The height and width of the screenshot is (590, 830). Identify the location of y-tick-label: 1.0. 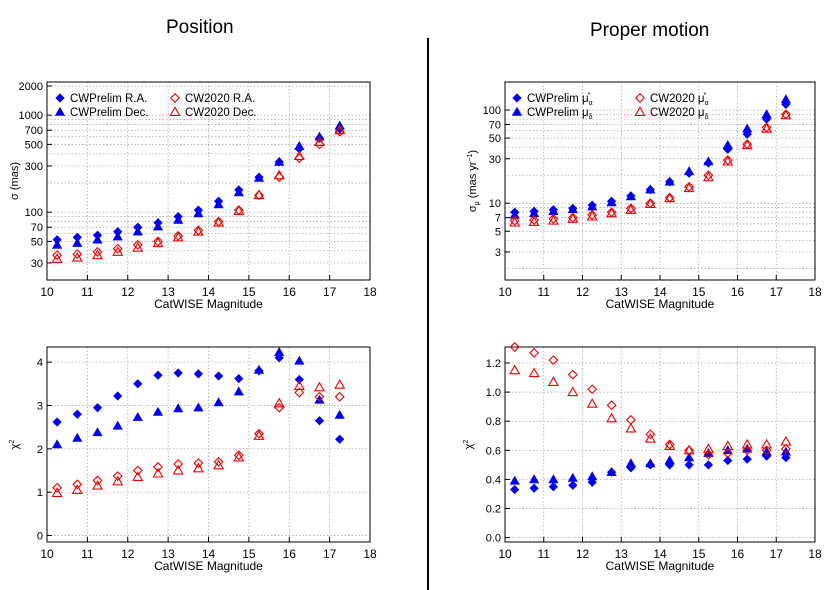
(493, 393).